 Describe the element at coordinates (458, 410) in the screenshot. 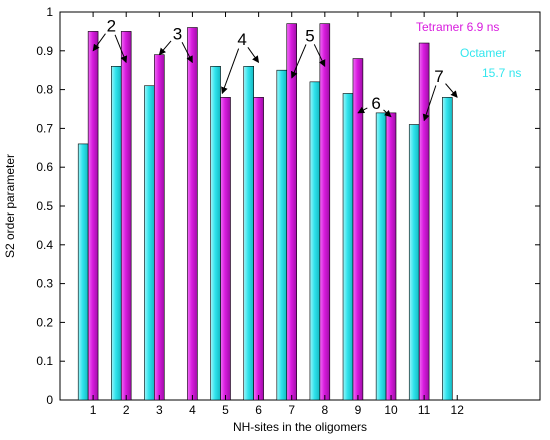

I see `x-tick-label: 12` at that location.